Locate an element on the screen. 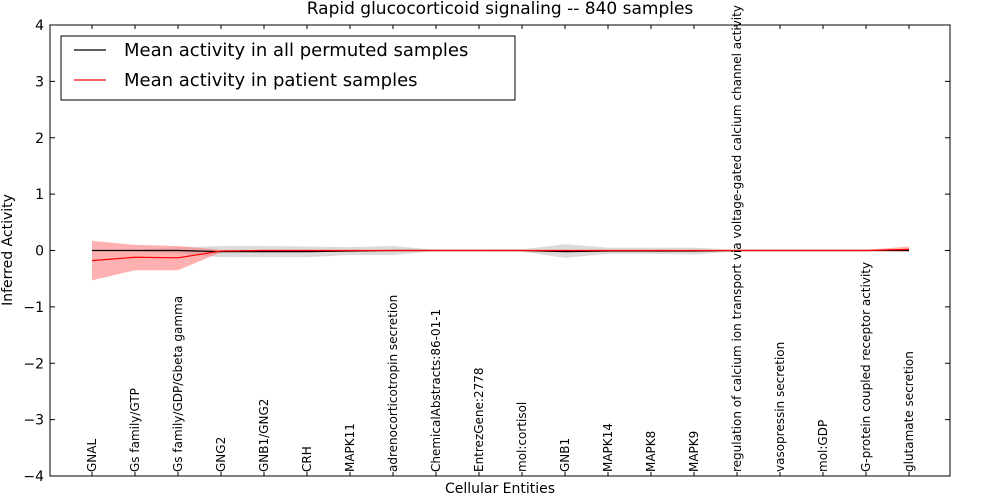 This screenshot has height=500, width=1000. y-axis-label: Inferred Activity is located at coordinates (8, 250).